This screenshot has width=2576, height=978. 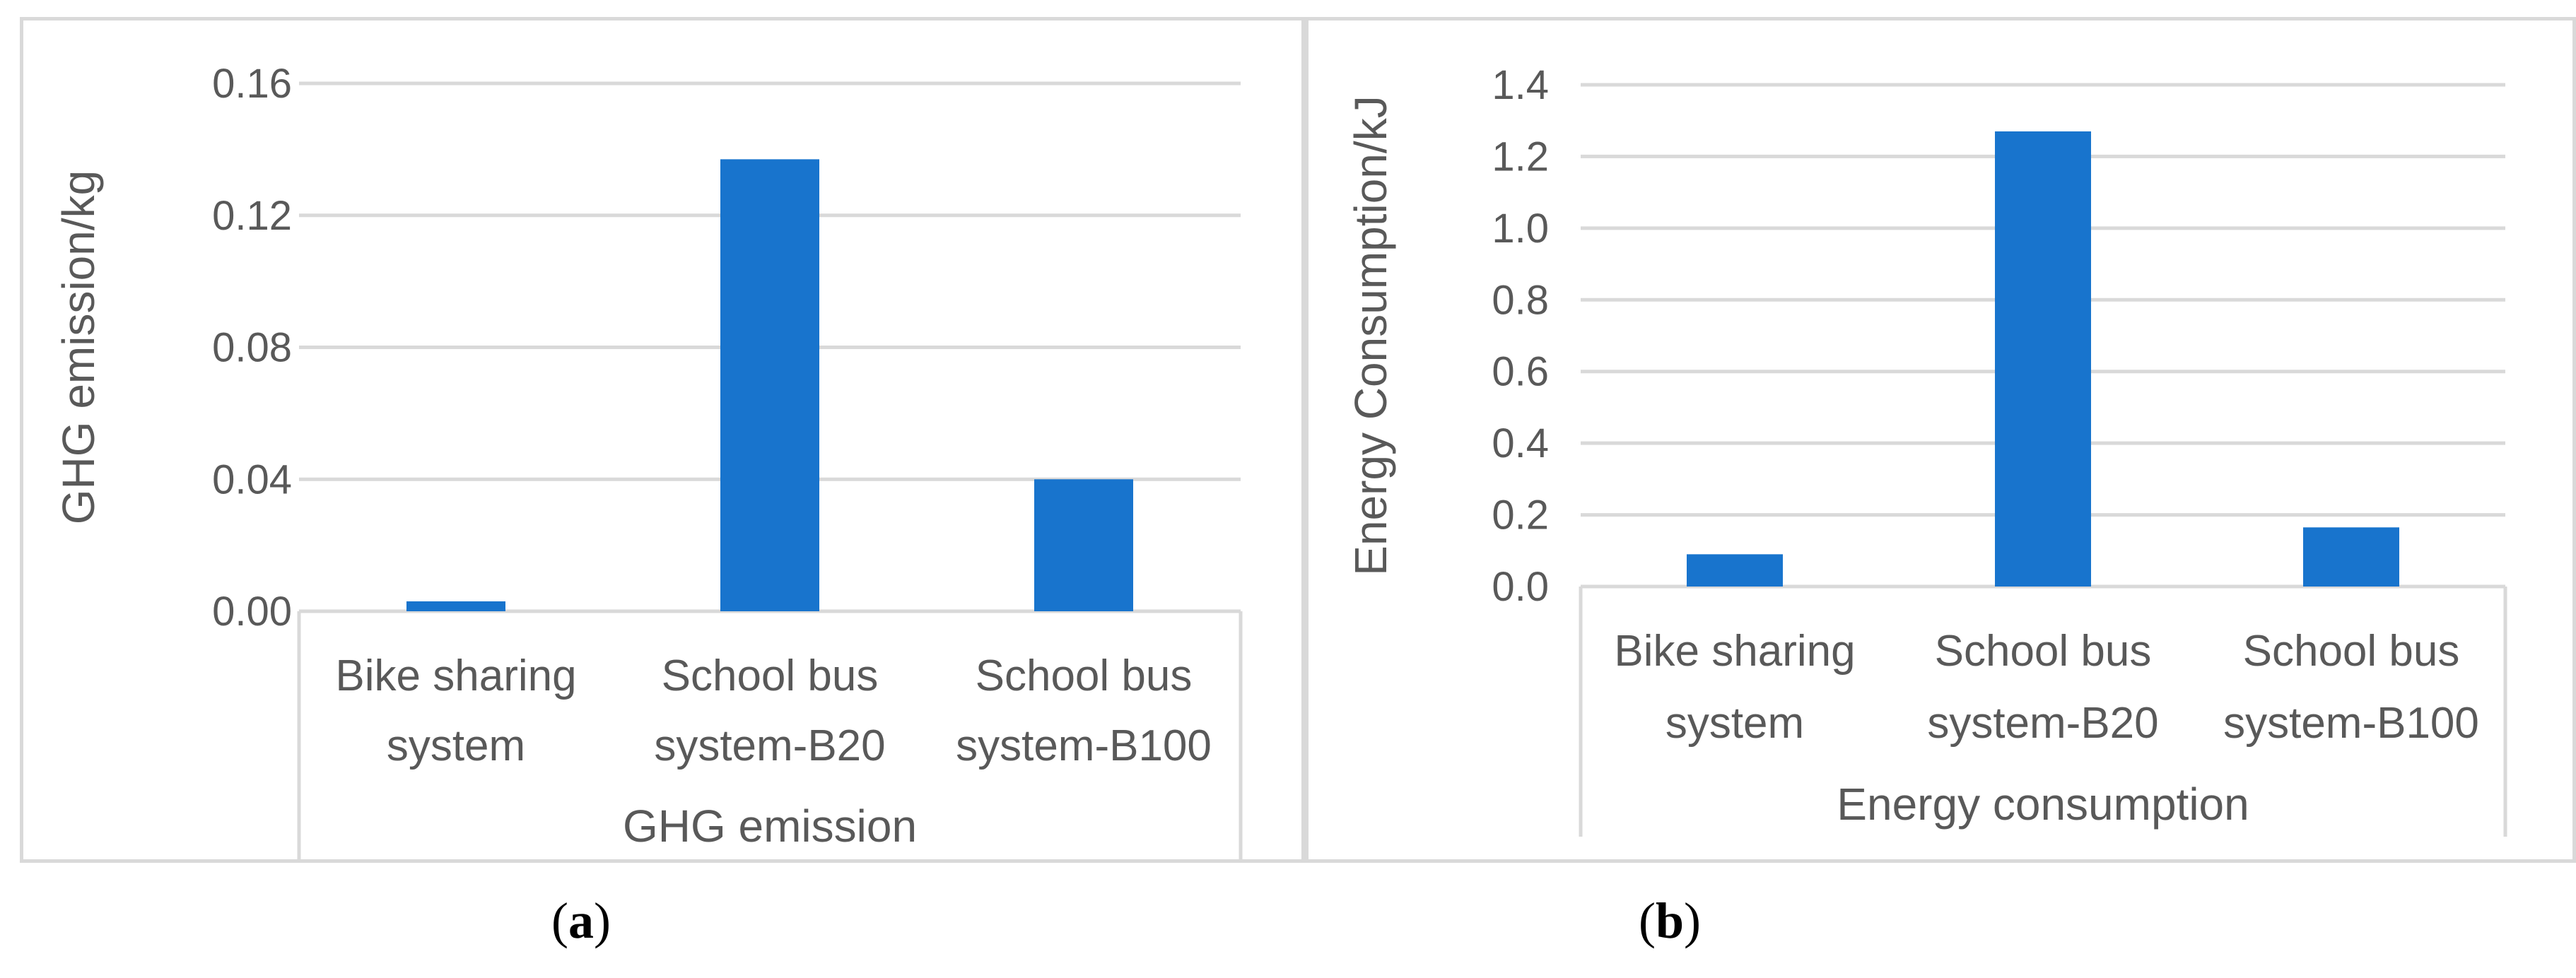 I want to click on caption-a: (a), so click(x=581, y=920).